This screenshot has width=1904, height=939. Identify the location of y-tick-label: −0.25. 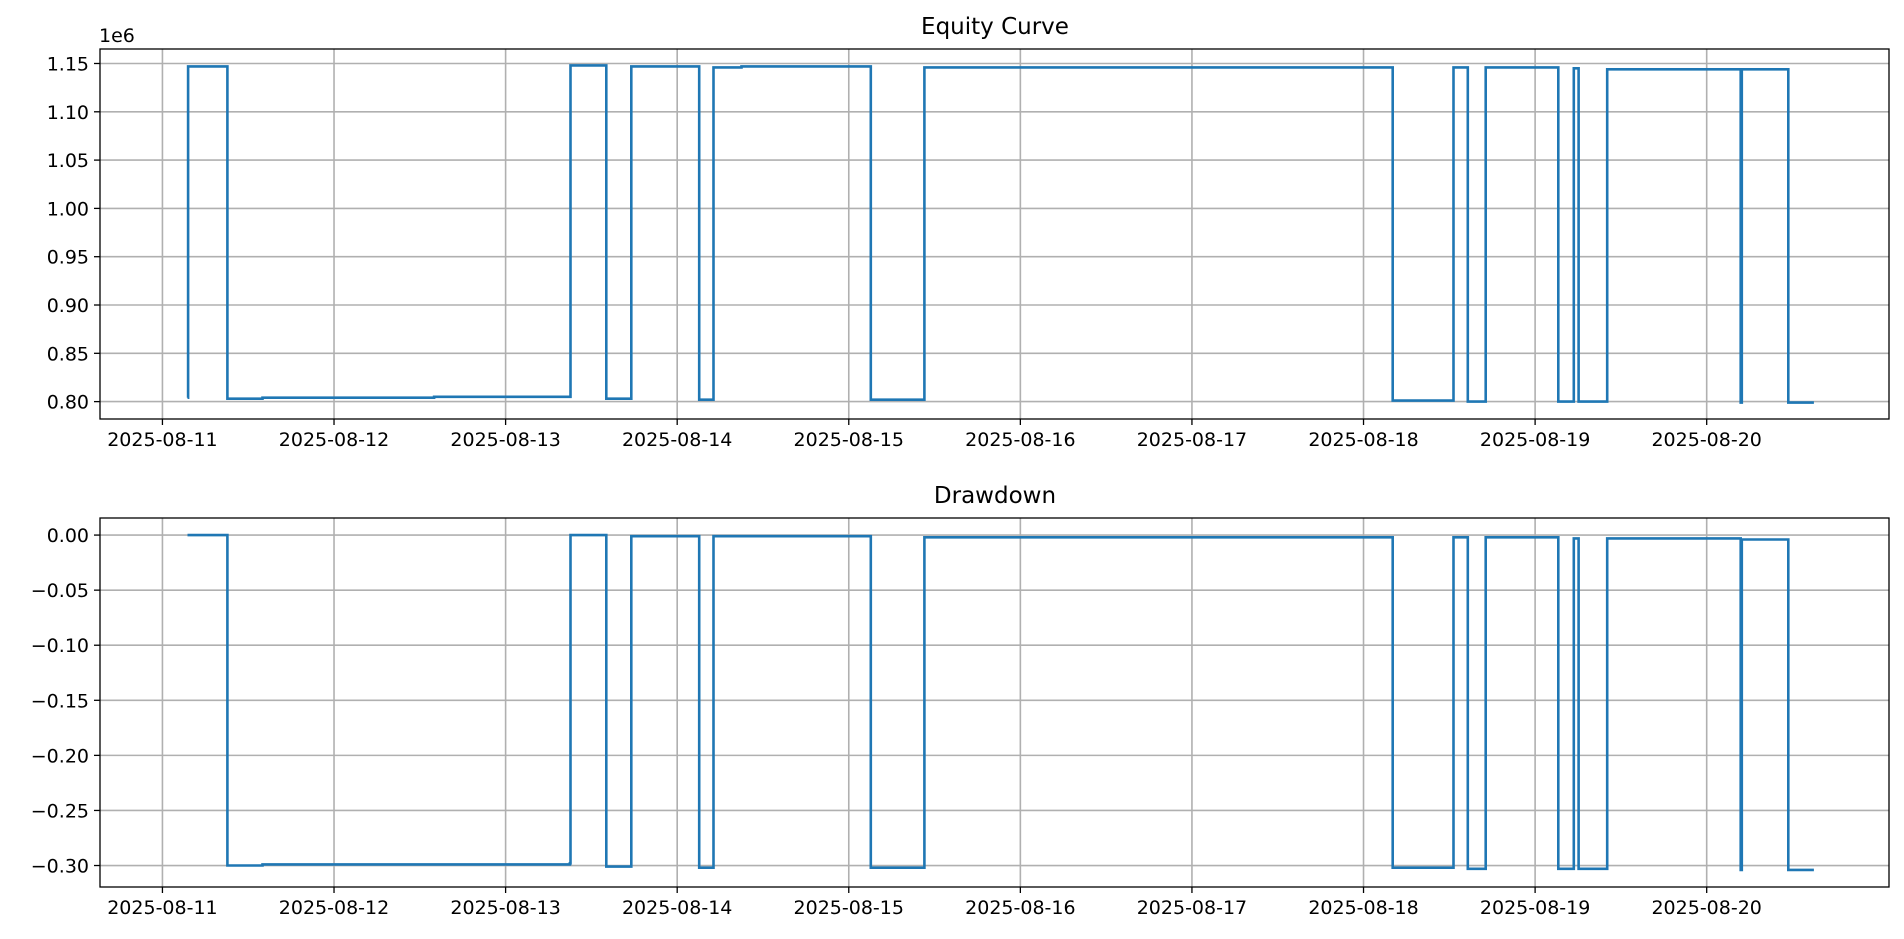
(60, 811).